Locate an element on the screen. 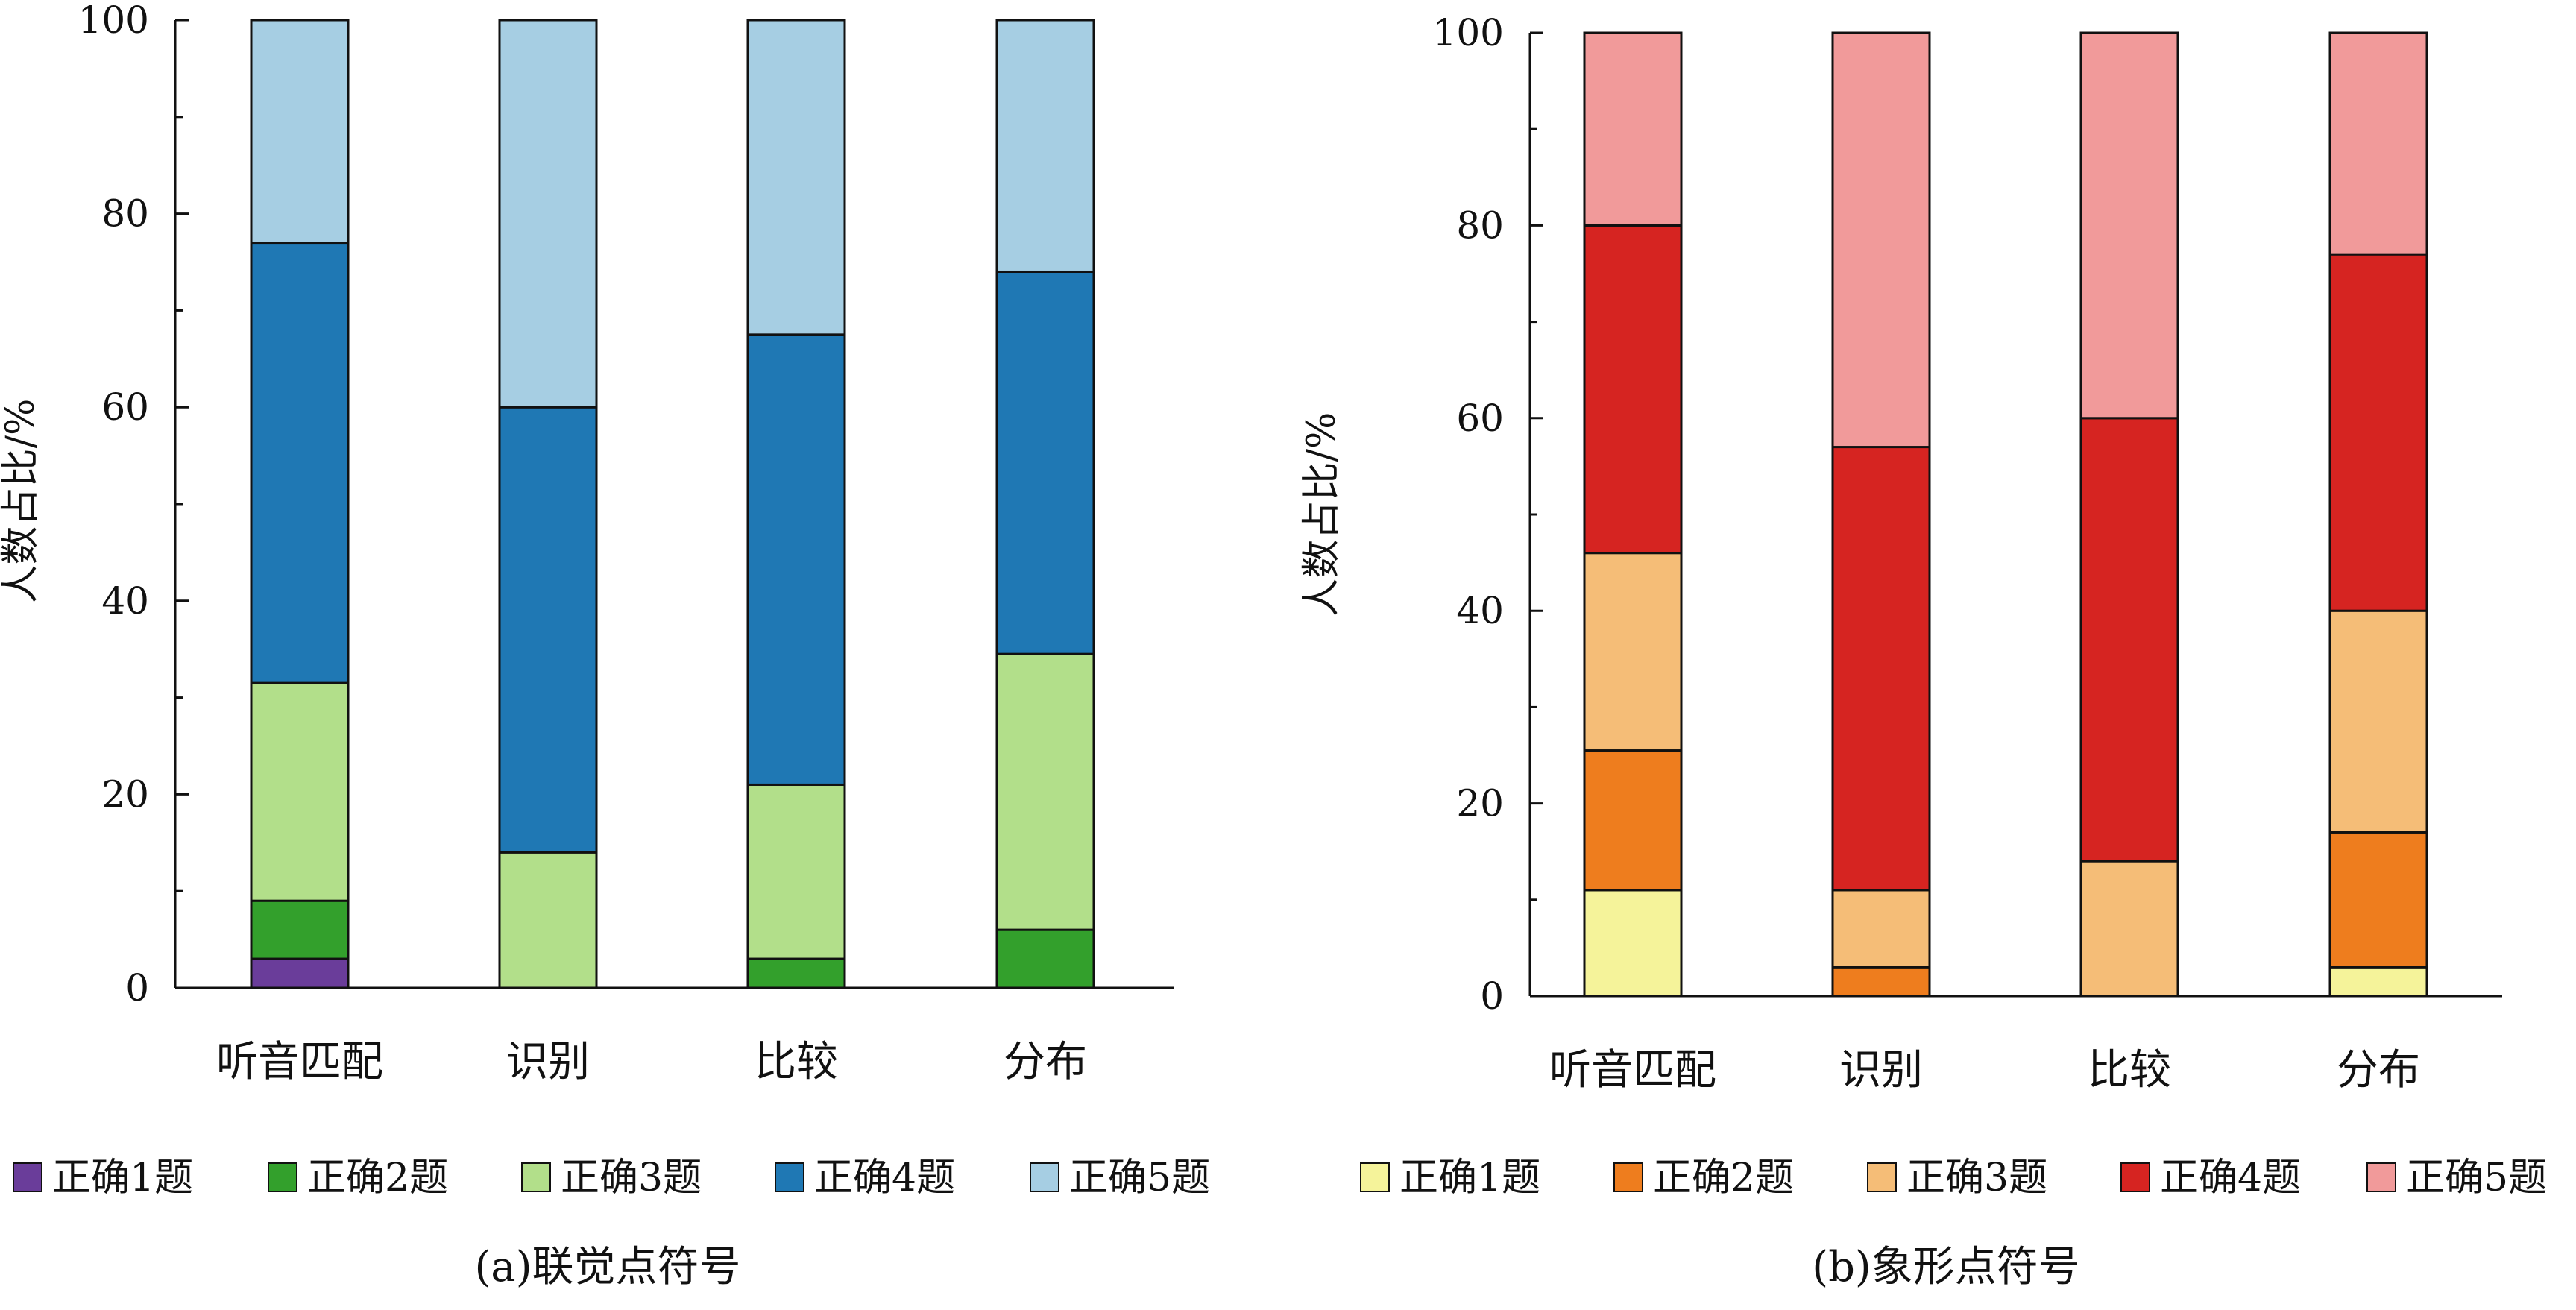 The image size is (2576, 1310). bar-segment-识别-正确2题 is located at coordinates (1881, 982).